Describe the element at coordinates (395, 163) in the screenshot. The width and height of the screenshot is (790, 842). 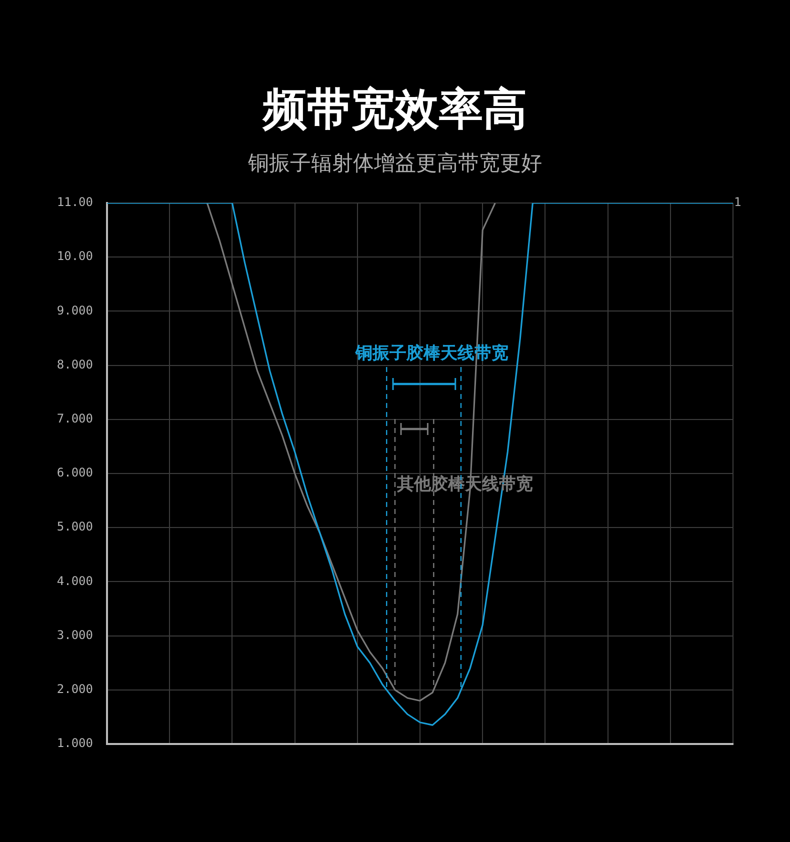
I see `chart-subtitle: 铜振子辐射体增益更高带宽更好` at that location.